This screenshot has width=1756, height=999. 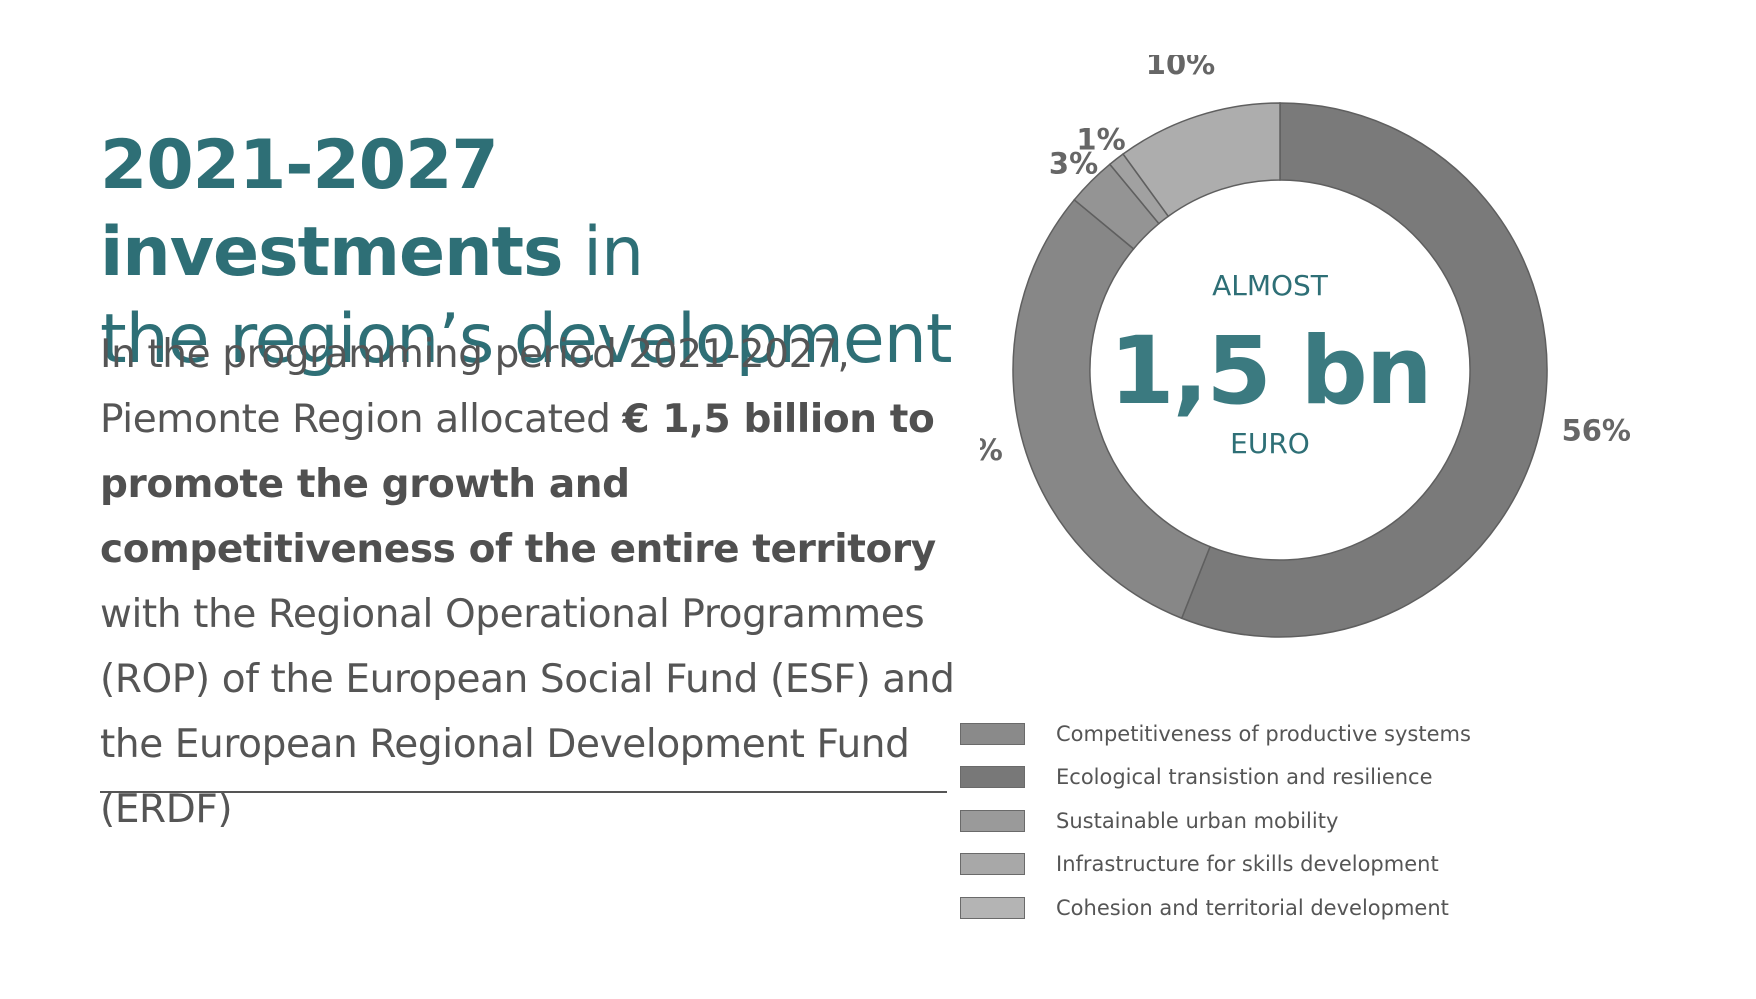 What do you see at coordinates (1197, 820) in the screenshot?
I see `legend-label: Sustainable urban mobility` at bounding box center [1197, 820].